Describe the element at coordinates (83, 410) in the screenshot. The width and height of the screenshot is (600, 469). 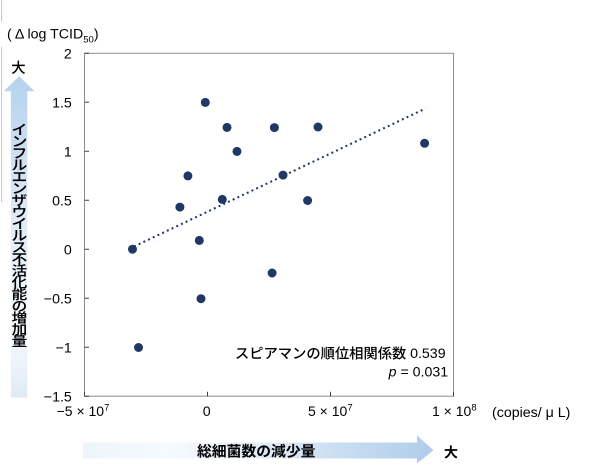
I see `svg-text: −5 × 10⁷` at that location.